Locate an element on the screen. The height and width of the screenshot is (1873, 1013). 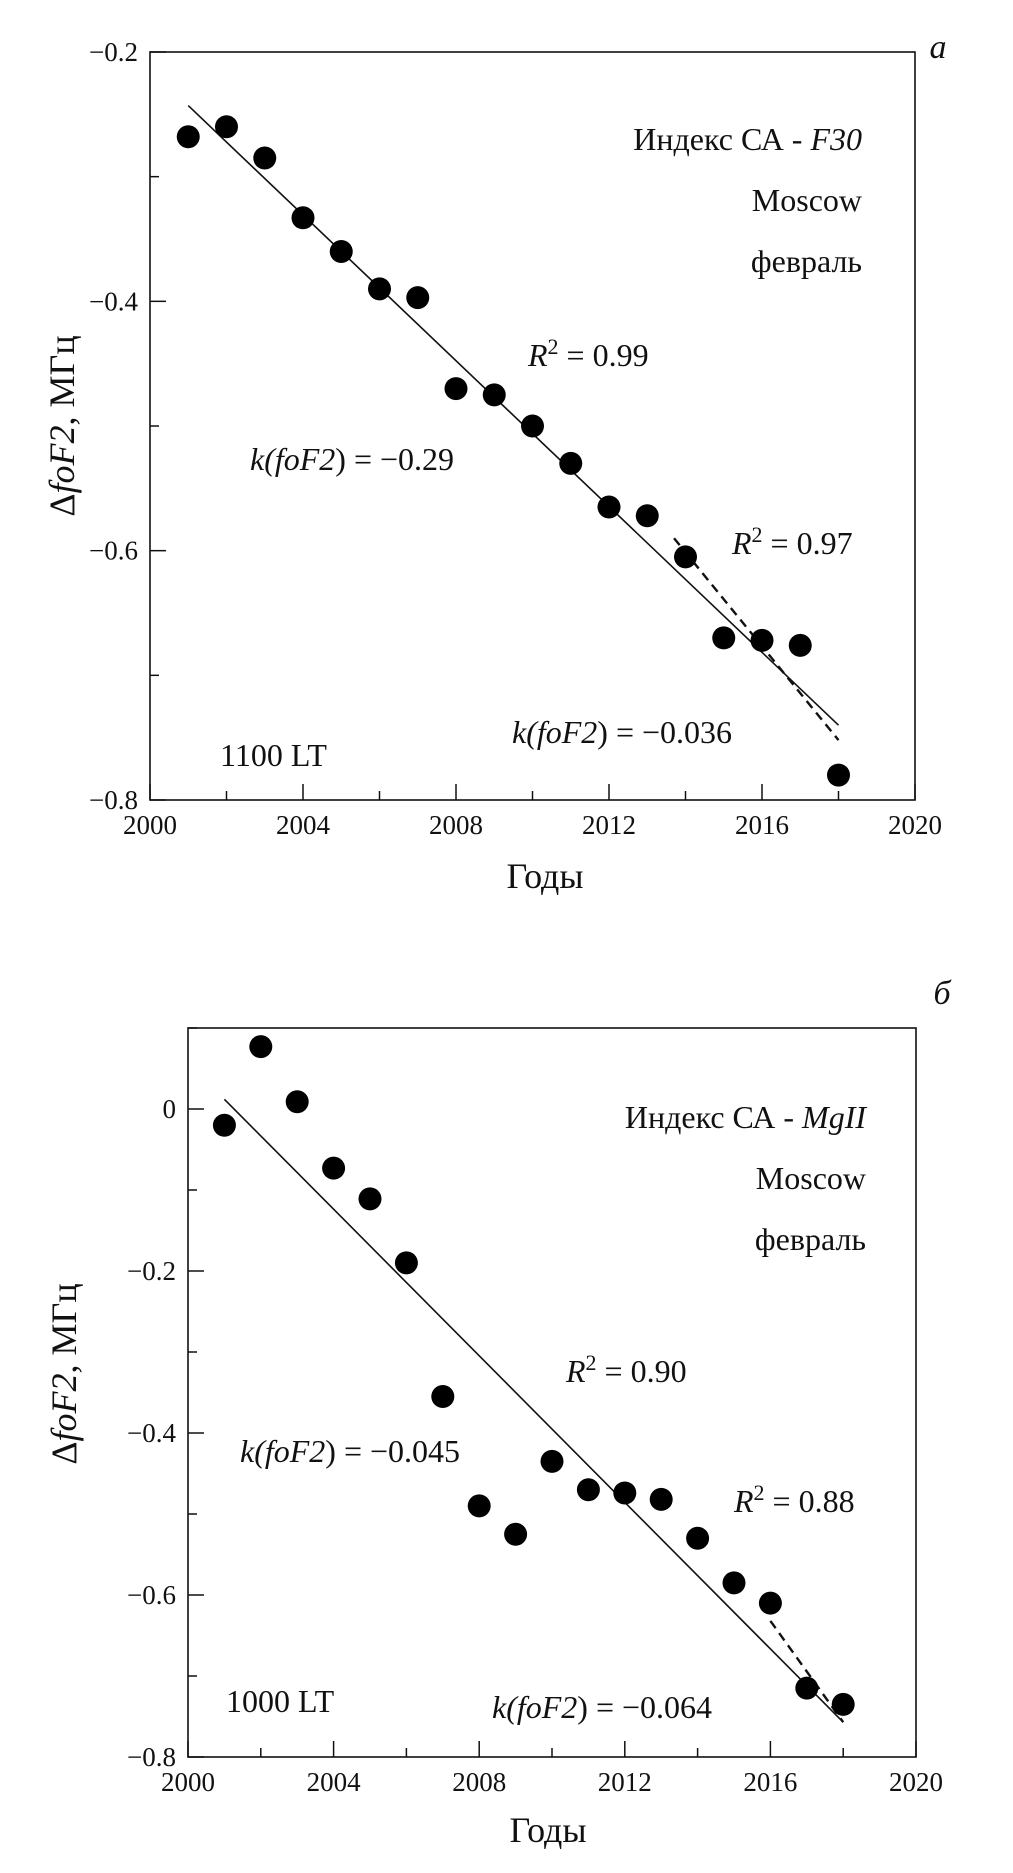
k-all-label: k(foF2) = −0.29 is located at coordinates (352, 459).